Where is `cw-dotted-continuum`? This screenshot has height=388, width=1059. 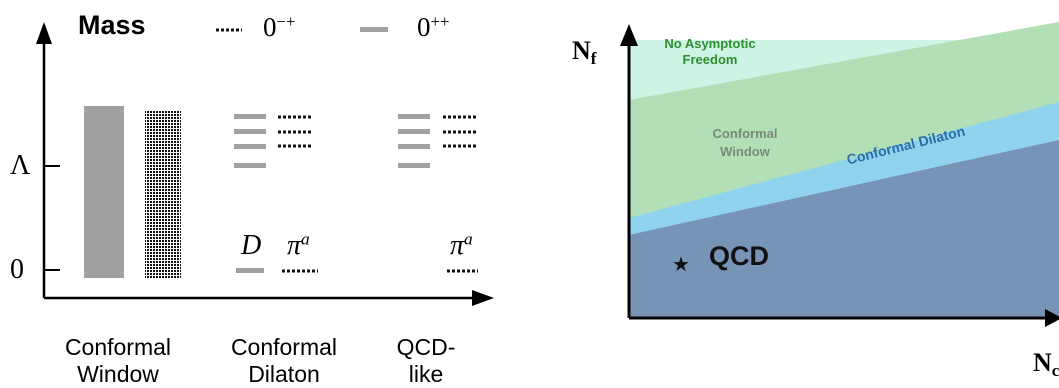
cw-dotted-continuum is located at coordinates (163, 194).